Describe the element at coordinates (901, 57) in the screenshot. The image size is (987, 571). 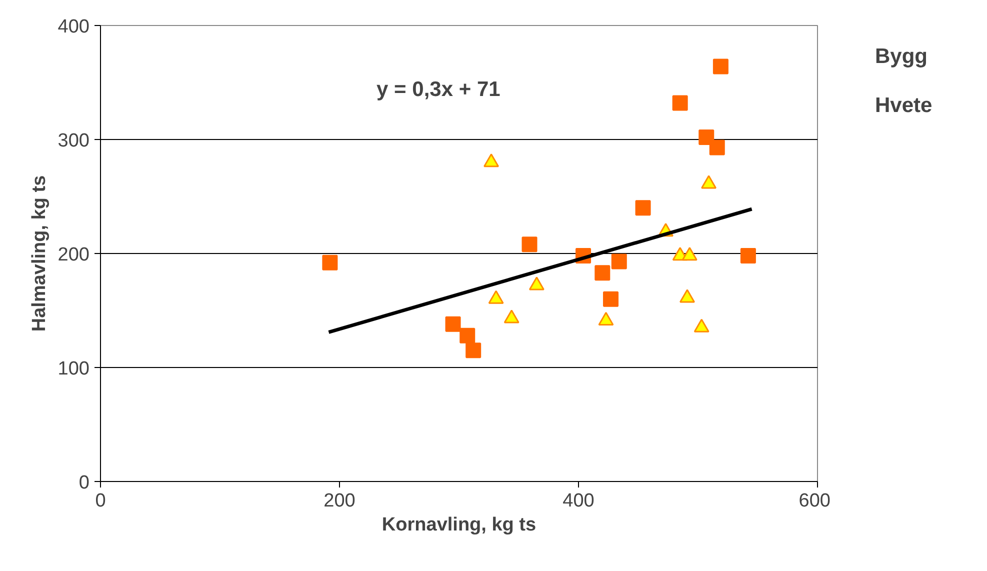
I see `text: Bygg` at that location.